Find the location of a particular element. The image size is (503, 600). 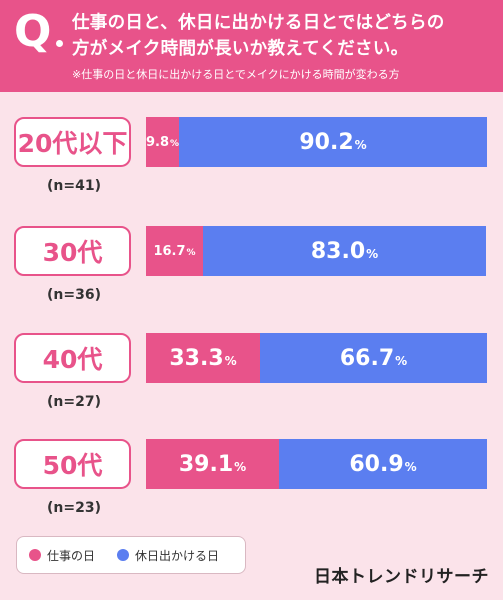

stacked-bar: 9.8% 90.2% is located at coordinates (316, 142).